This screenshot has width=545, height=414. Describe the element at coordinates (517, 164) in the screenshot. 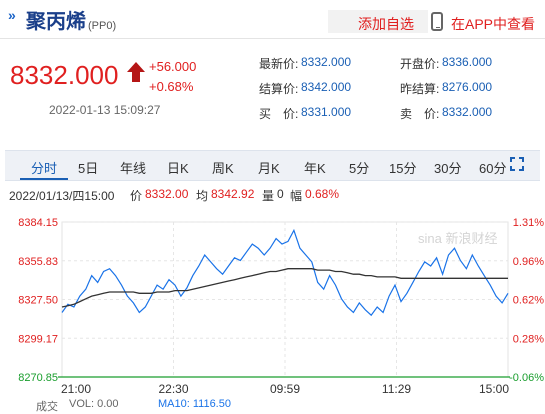

I see `fullscreen-icon` at that location.